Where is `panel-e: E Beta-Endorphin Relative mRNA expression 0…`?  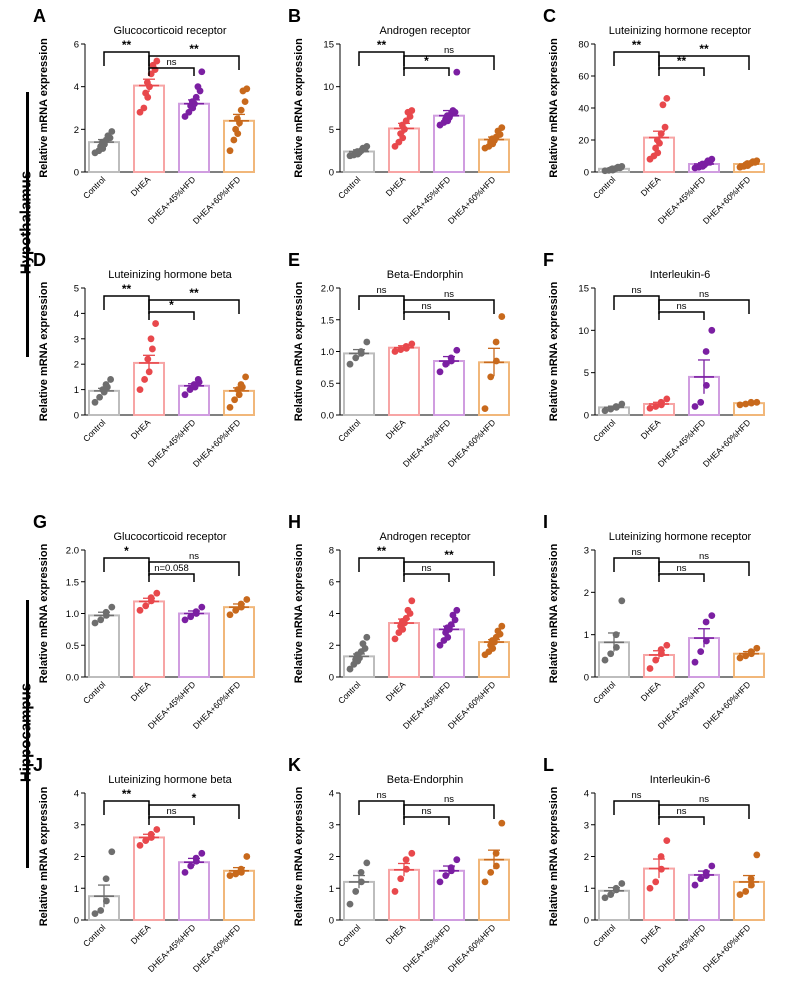 panel-e: E Beta-Endorphin Relative mRNA expression 0… is located at coordinates (399, 359).